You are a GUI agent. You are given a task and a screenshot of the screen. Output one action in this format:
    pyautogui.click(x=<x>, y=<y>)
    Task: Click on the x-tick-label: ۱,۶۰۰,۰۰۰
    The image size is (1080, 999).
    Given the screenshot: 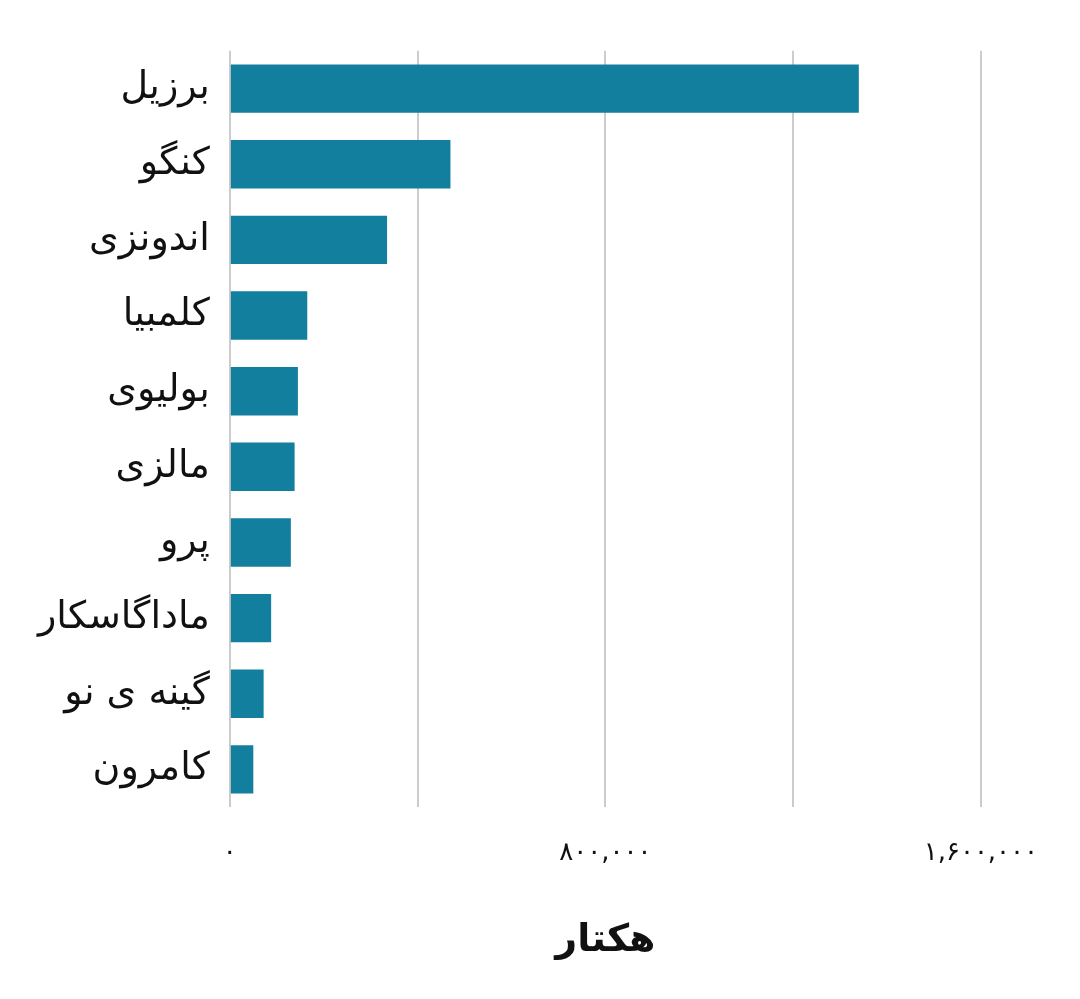 What is the action you would take?
    pyautogui.click(x=981, y=850)
    